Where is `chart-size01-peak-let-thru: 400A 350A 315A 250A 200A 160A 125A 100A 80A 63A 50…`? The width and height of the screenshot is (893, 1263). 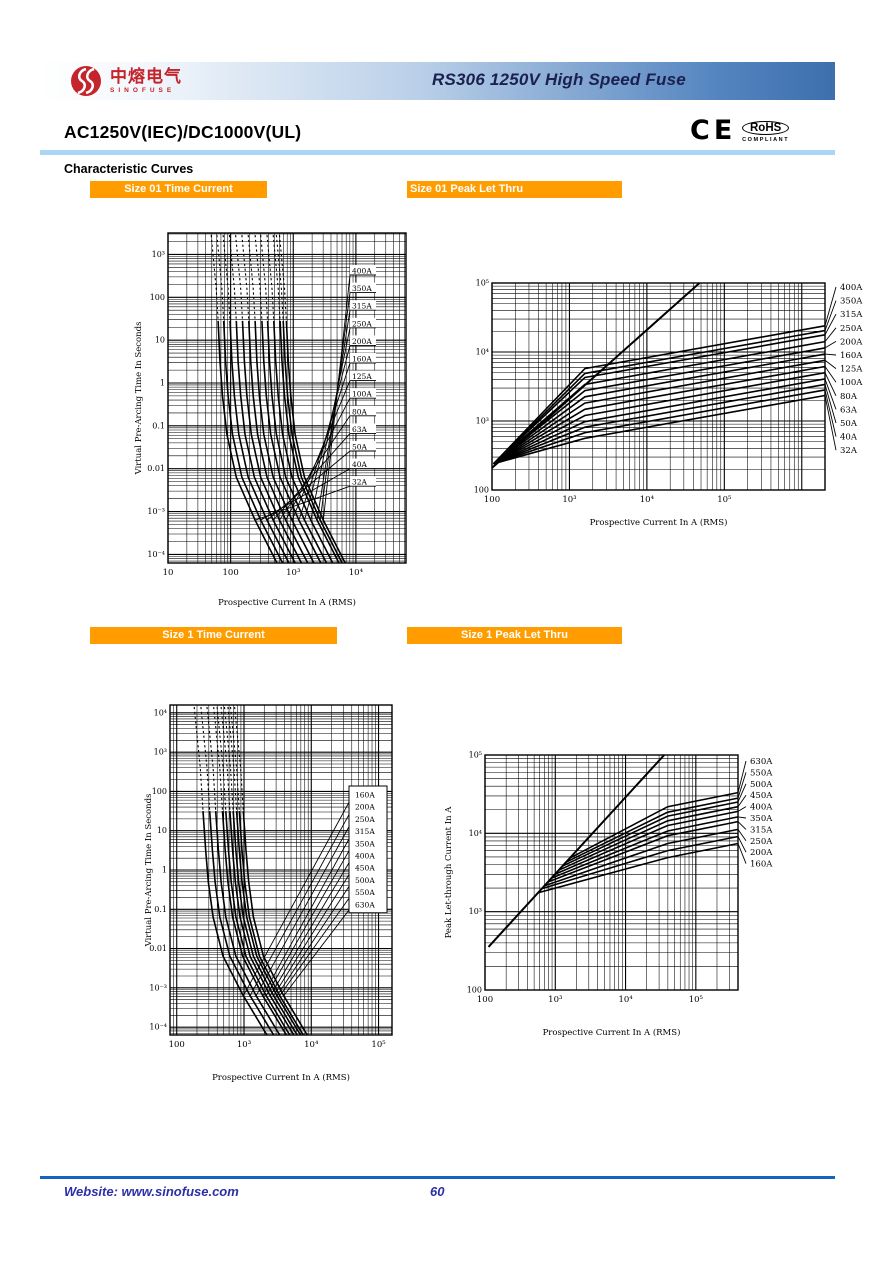
chart-size01-peak-let-thru: 400A 350A 315A 250A 200A 160A 125A 100A 80A 63A 50… is located at coordinates (670, 407).